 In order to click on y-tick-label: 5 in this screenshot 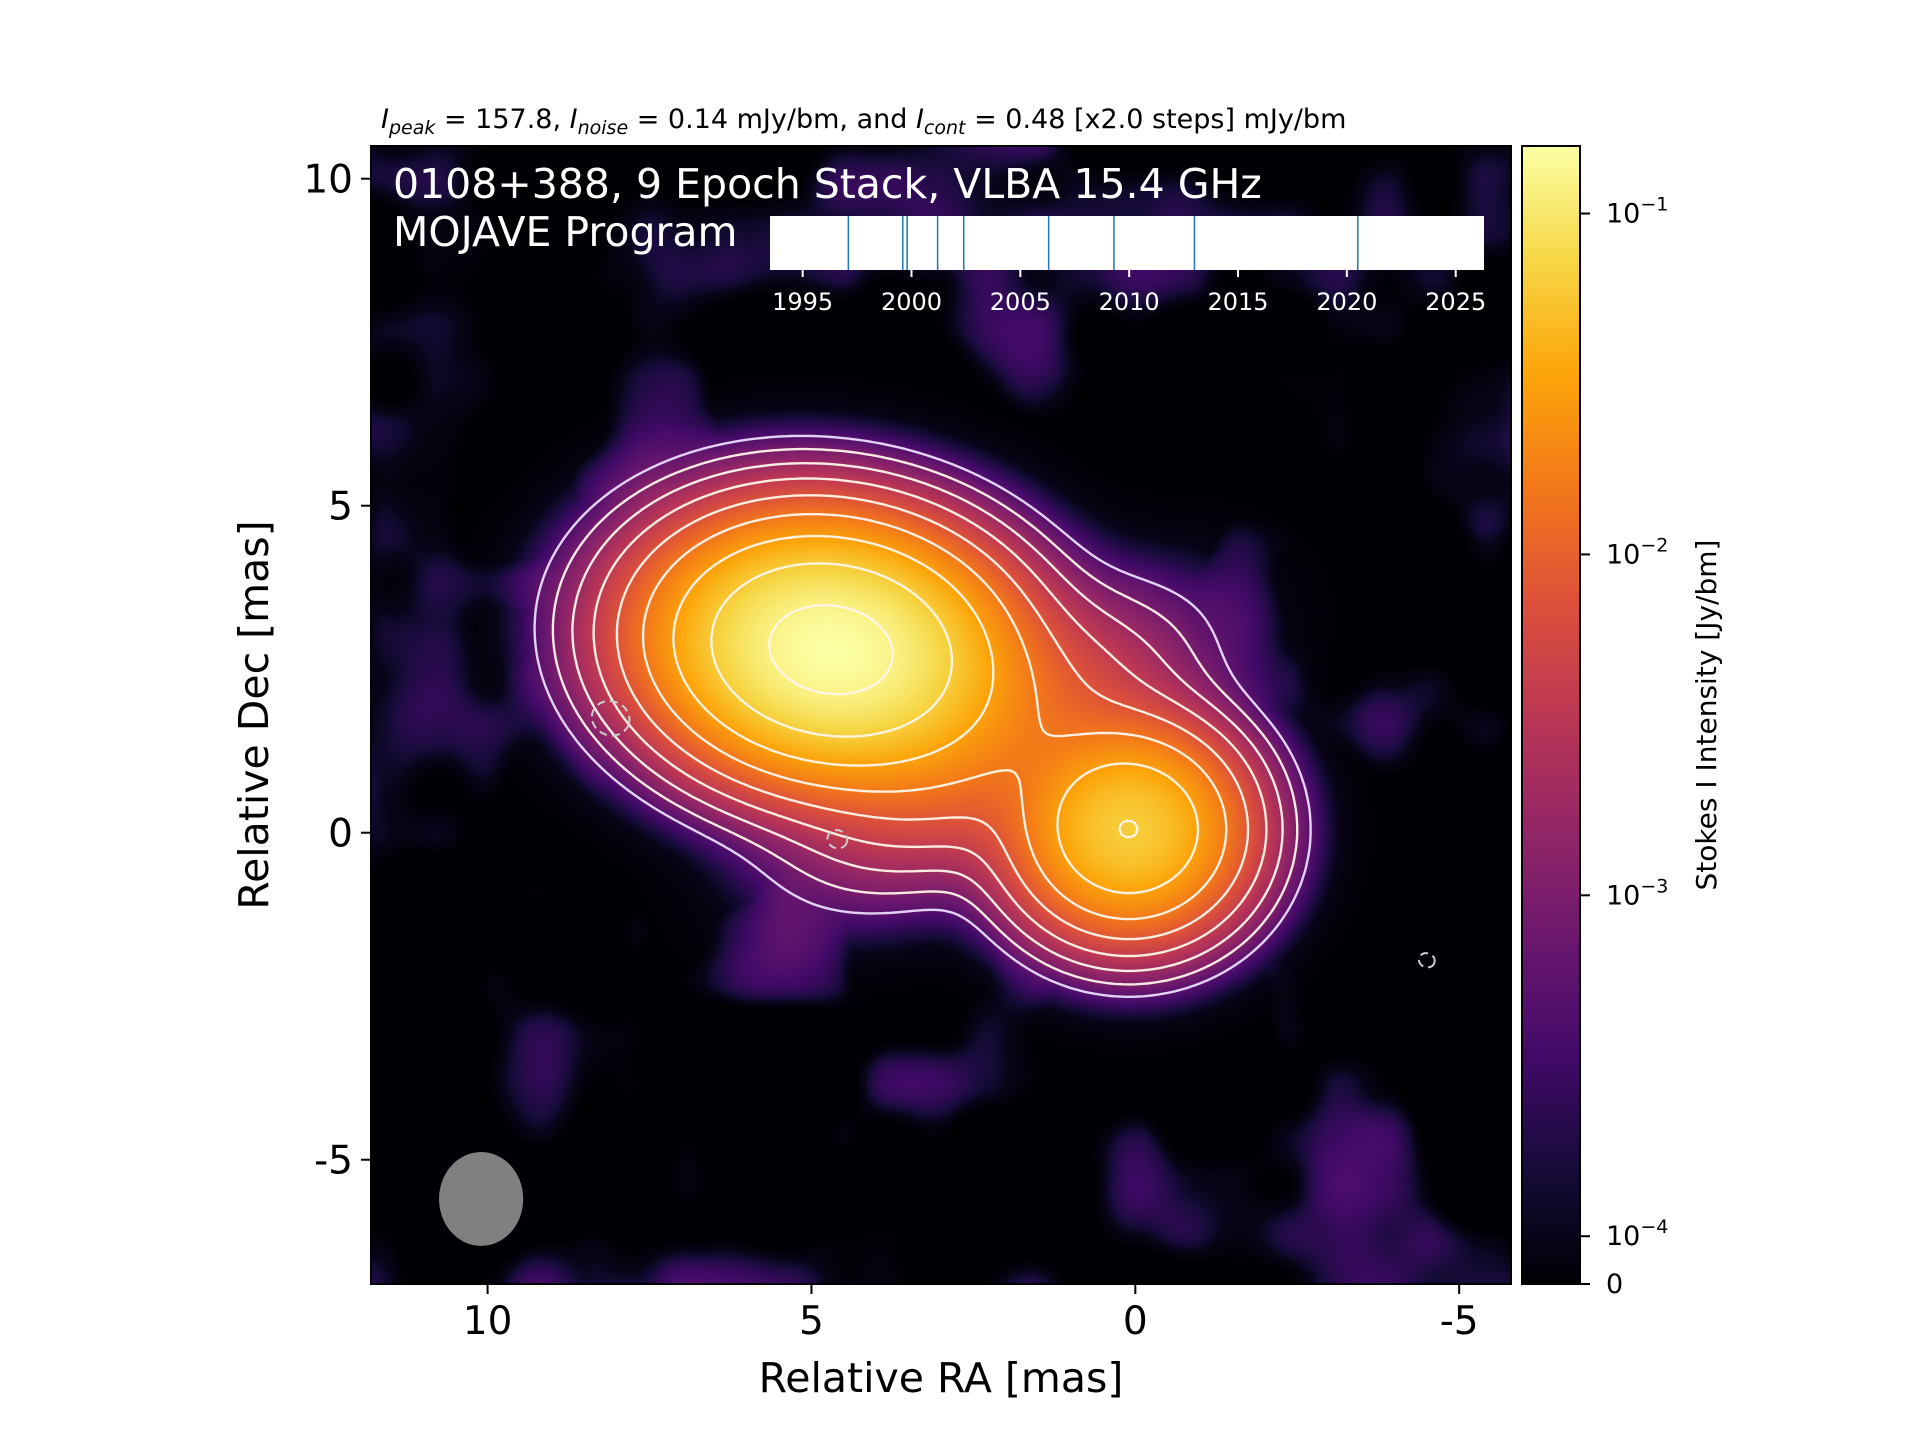, I will do `click(340, 507)`.